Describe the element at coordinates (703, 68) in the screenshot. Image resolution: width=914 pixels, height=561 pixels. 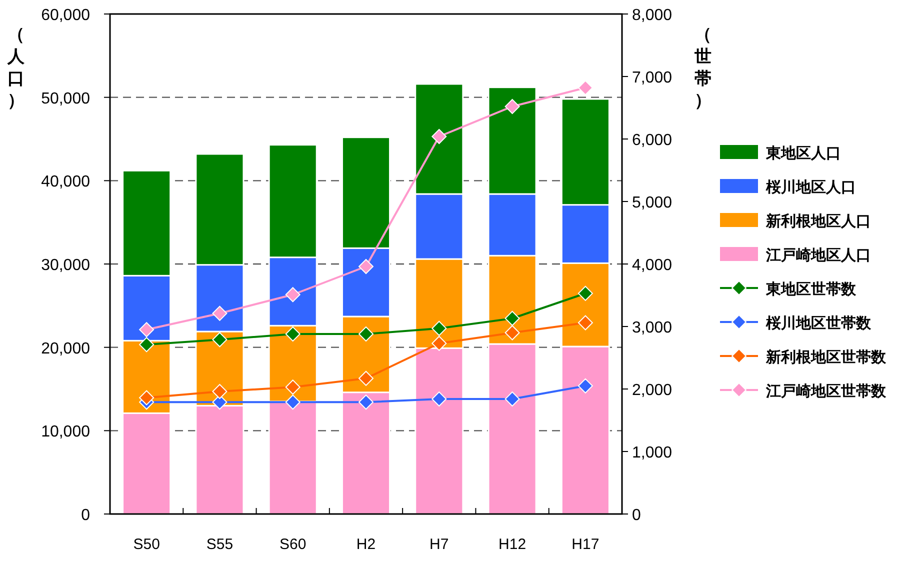
I see `y2-axis-title: （世帯）` at that location.